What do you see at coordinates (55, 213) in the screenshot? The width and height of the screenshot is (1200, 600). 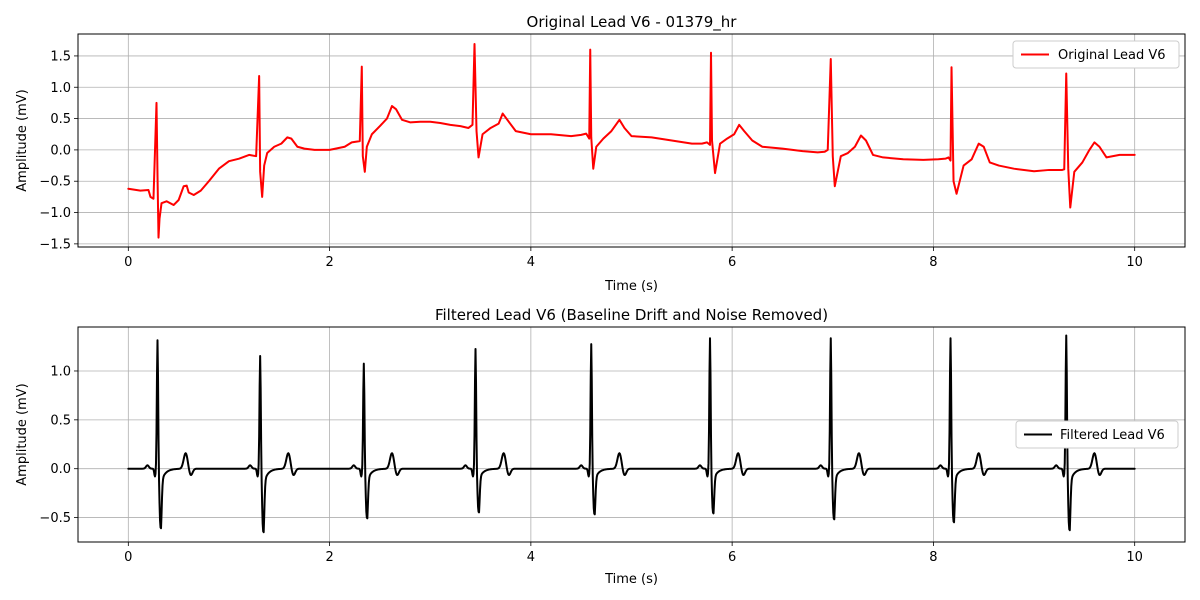 I see `y-tick-label: −1.0` at bounding box center [55, 213].